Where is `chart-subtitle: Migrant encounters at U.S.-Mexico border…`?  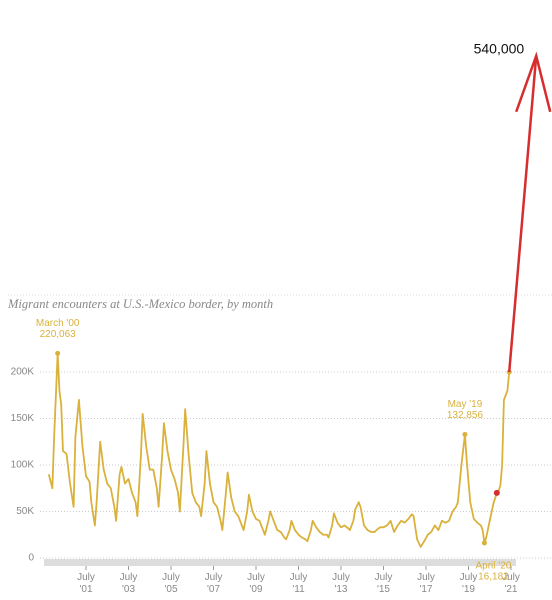
chart-subtitle: Migrant encounters at U.S.-Mexico border… is located at coordinates (140, 304).